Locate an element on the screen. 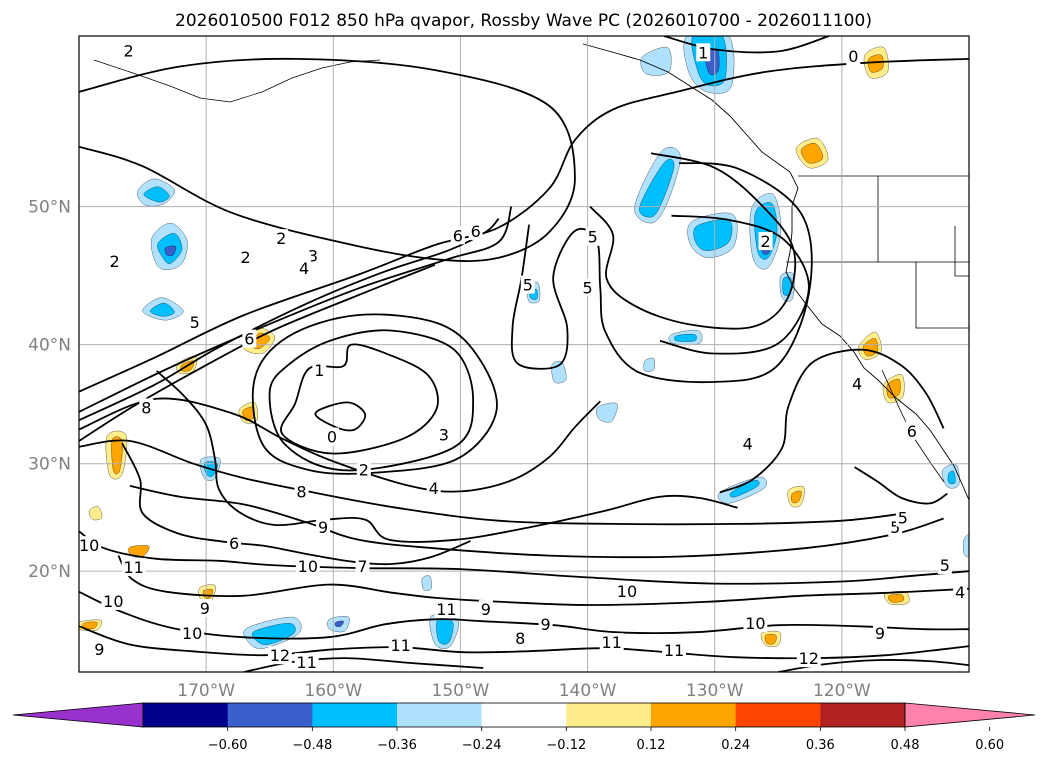 The height and width of the screenshot is (765, 1047). colorbar-extend-high is located at coordinates (970, 715).